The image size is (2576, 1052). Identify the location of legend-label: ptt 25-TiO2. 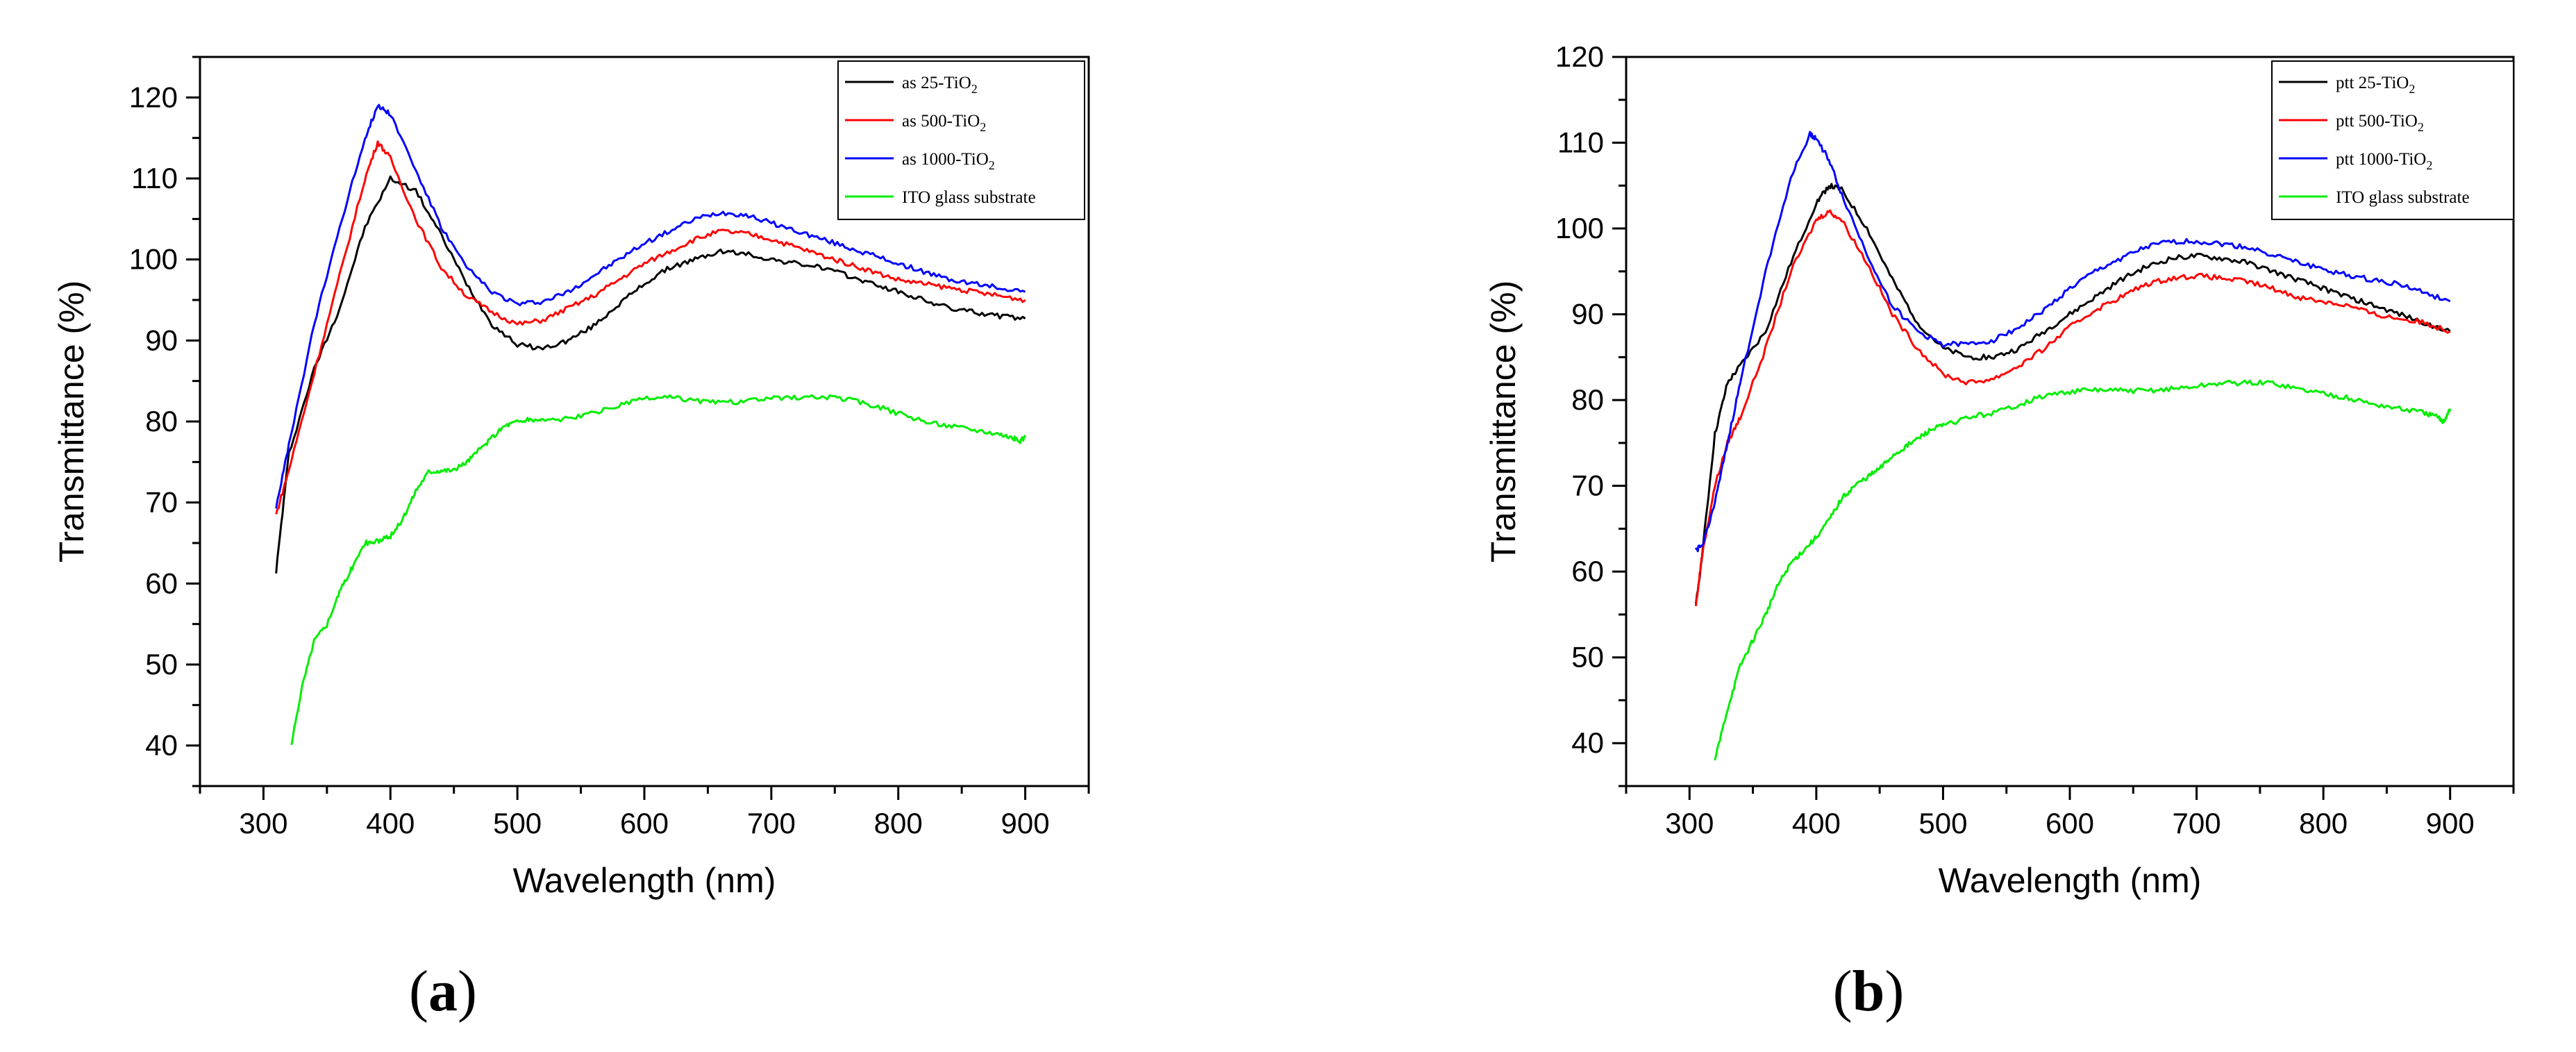
(2375, 85).